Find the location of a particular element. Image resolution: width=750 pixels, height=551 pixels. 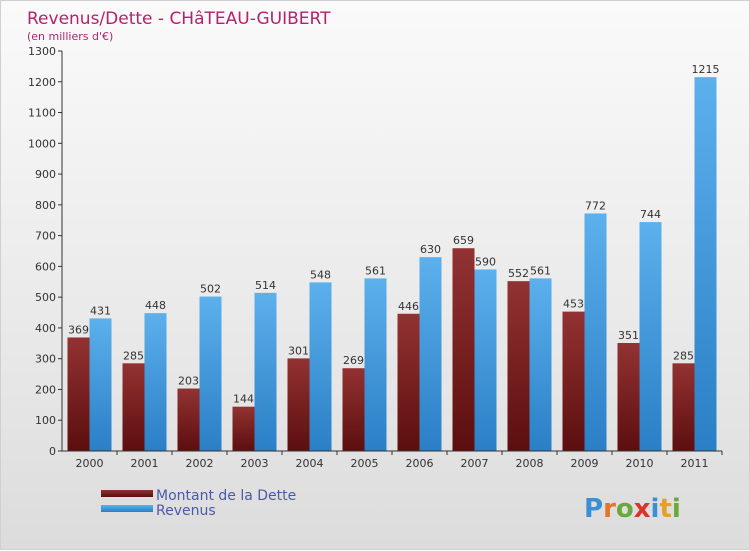

x-tick-label: 2005 is located at coordinates (365, 463).